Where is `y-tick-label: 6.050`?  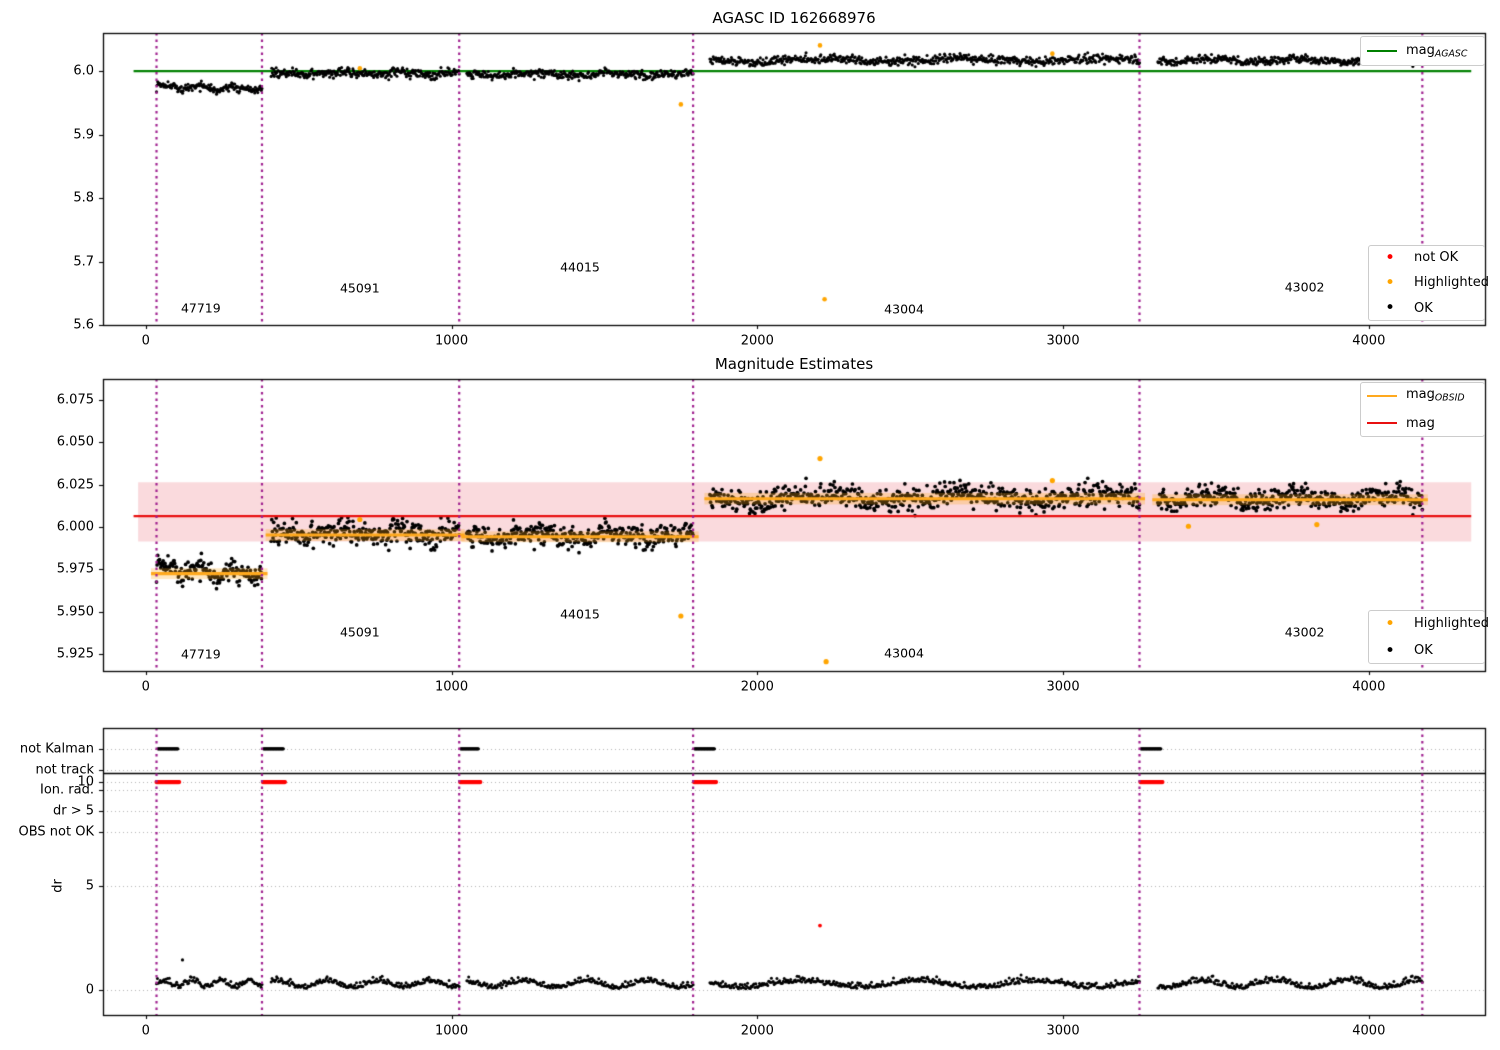
y-tick-label: 6.050 is located at coordinates (75, 442).